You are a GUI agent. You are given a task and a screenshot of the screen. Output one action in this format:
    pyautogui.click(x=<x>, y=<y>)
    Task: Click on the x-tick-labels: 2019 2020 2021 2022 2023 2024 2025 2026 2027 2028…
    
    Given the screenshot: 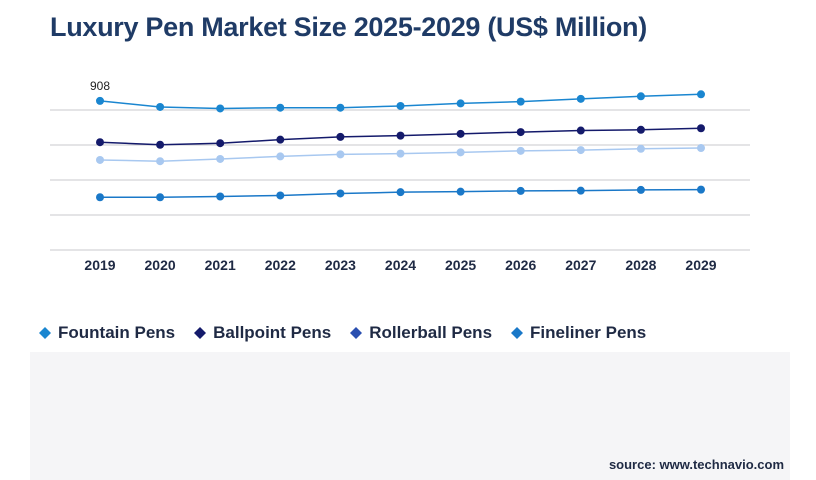 What is the action you would take?
    pyautogui.click(x=400, y=265)
    